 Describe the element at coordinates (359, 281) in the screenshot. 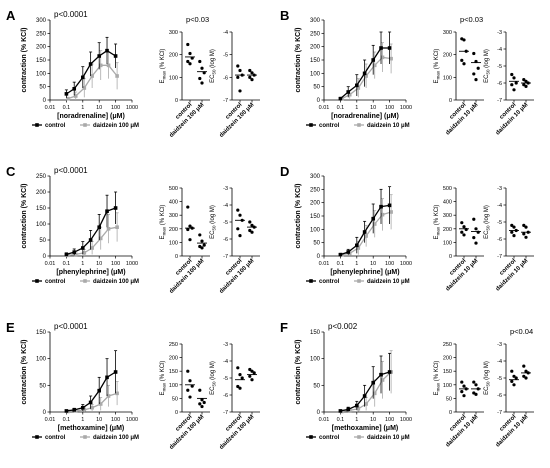

I see `legend-marker` at that location.